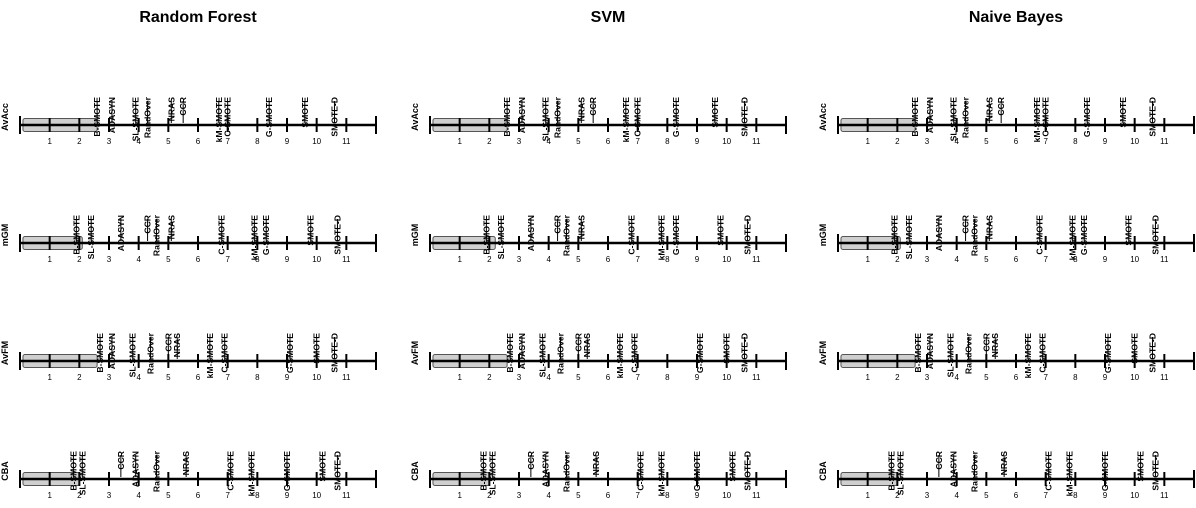  What do you see at coordinates (415, 471) in the screenshot?
I see `row-label: CBA` at bounding box center [415, 471].